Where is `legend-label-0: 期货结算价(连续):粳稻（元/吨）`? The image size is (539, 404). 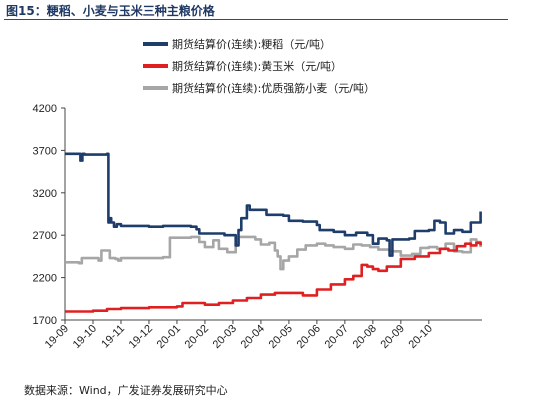 legend-label-0: 期货结算价(连续):粳稻（元/吨） is located at coordinates (251, 44).